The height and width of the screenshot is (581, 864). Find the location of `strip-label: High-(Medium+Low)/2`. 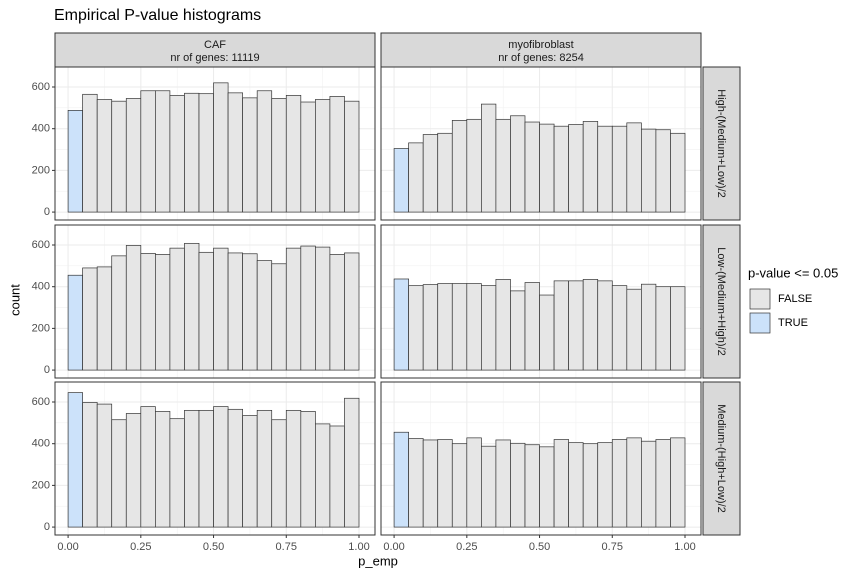

strip-label: High-(Medium+Low)/2 is located at coordinates (721, 143).